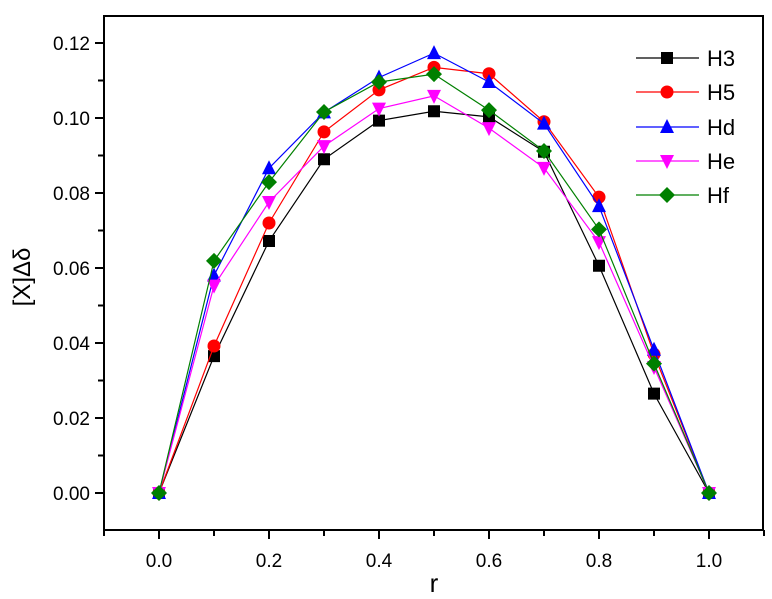 This screenshot has width=772, height=599. I want to click on legend-label: Hf, so click(718, 195).